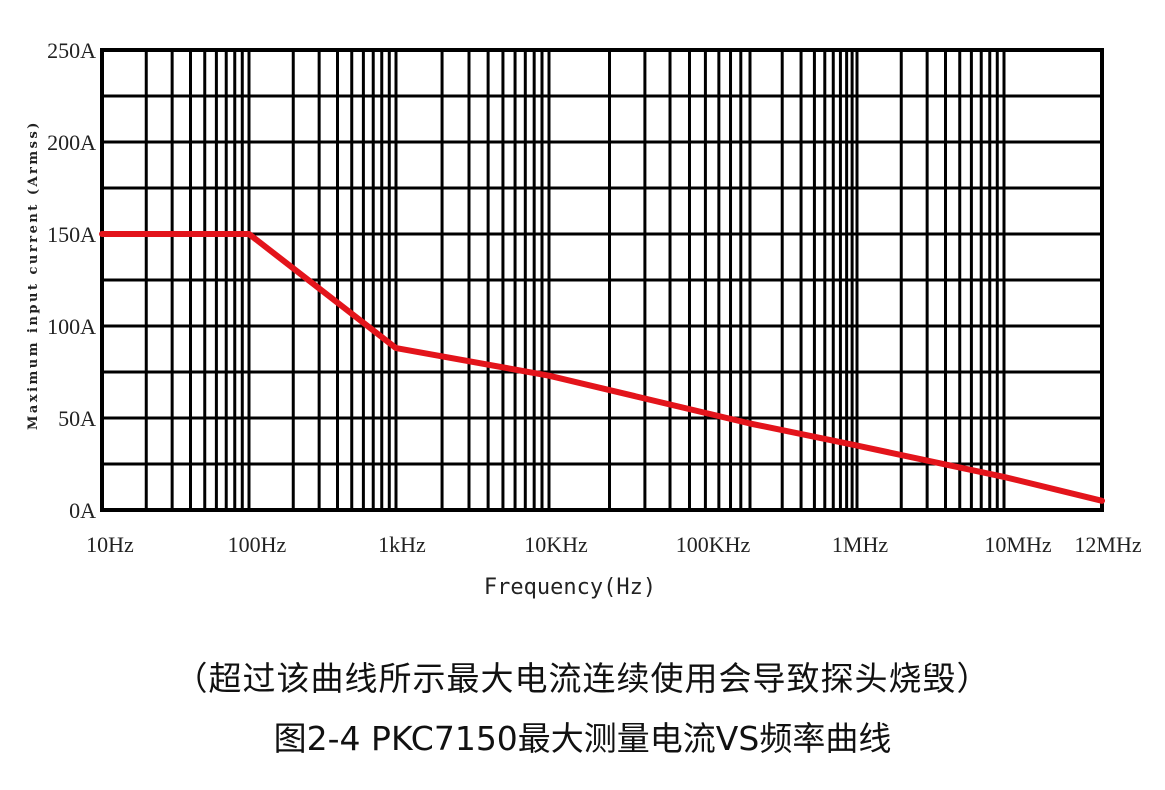 This screenshot has height=790, width=1165. I want to click on x-tick-label: 10KHz, so click(556, 544).